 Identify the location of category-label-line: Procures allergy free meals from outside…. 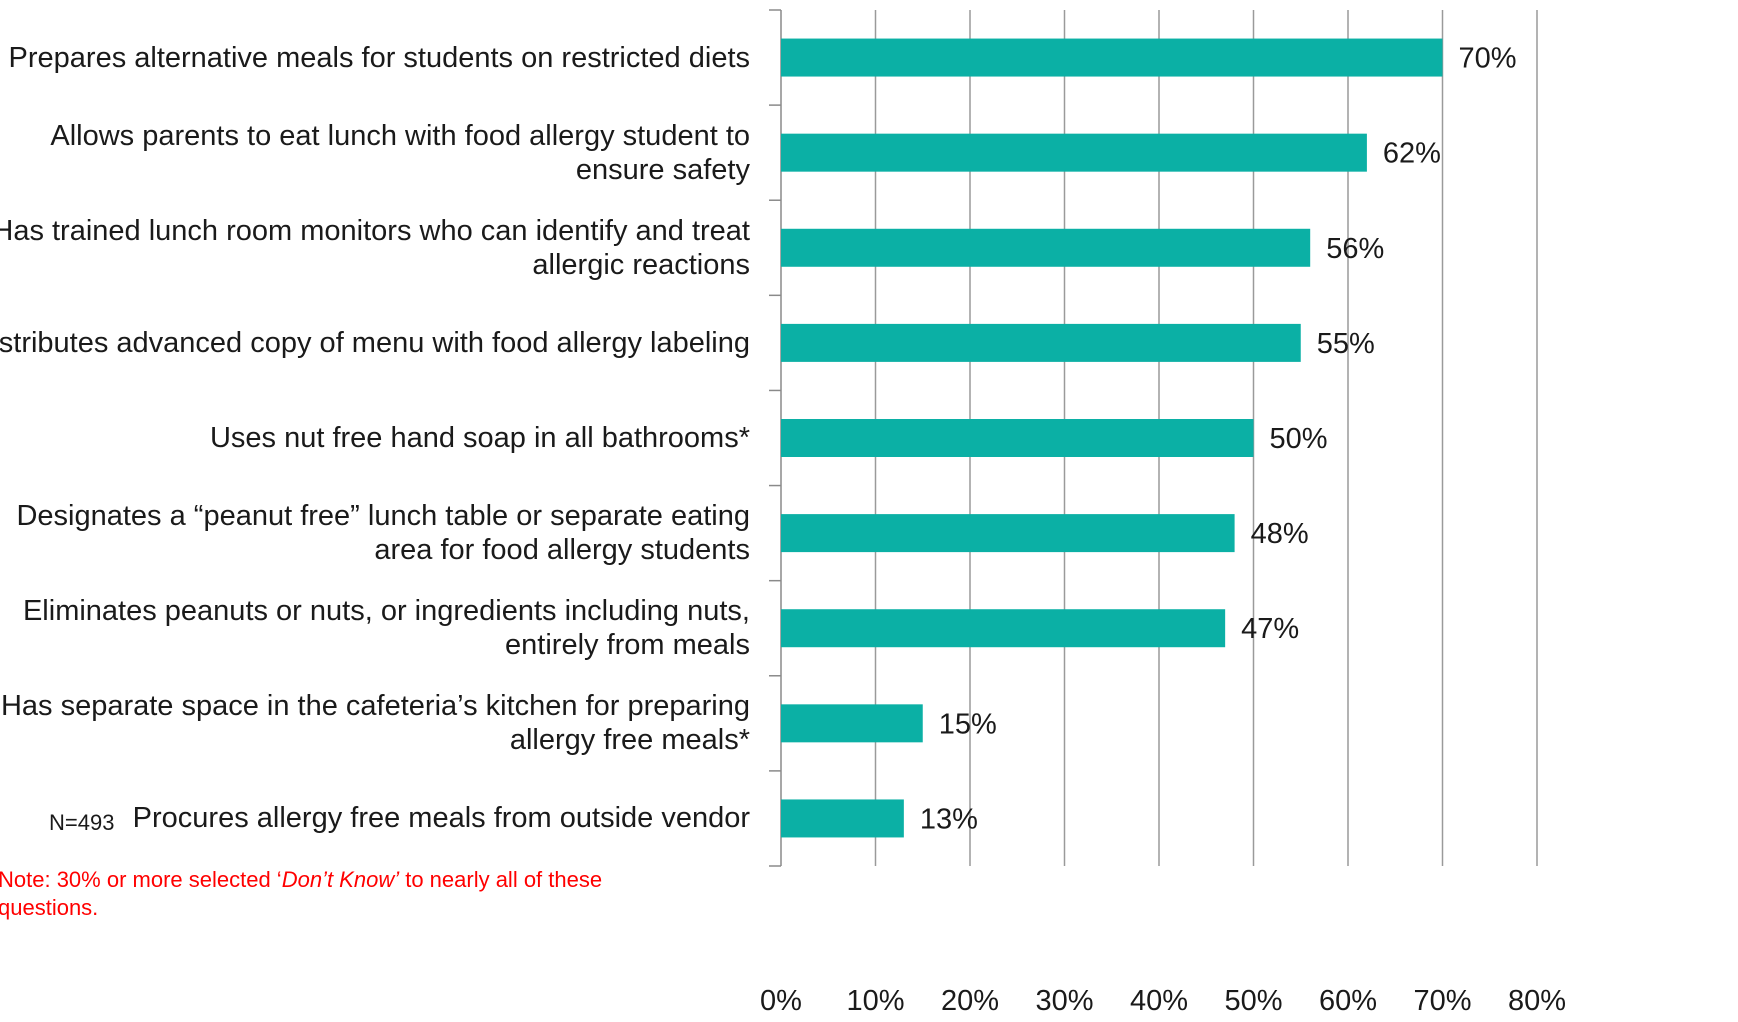
(441, 818).